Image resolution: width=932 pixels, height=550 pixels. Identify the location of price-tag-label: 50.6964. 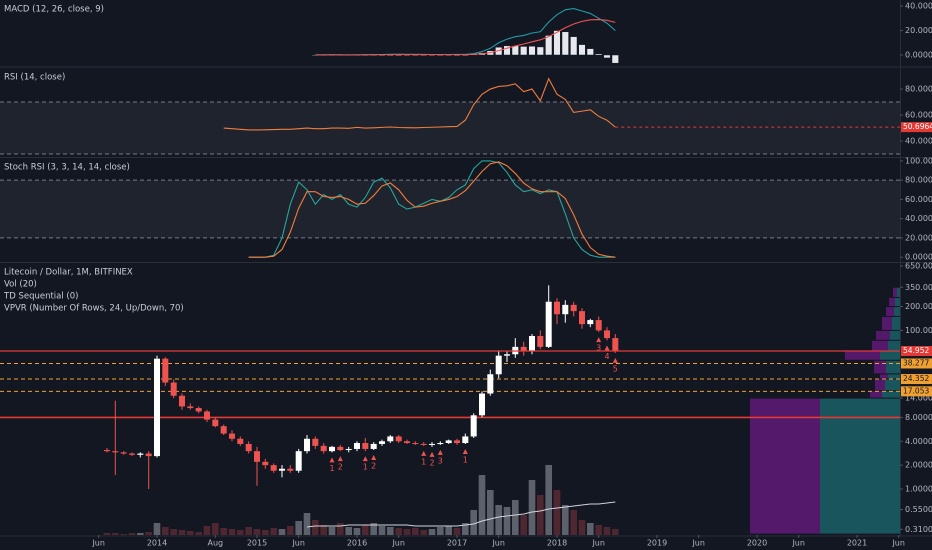
(917, 126).